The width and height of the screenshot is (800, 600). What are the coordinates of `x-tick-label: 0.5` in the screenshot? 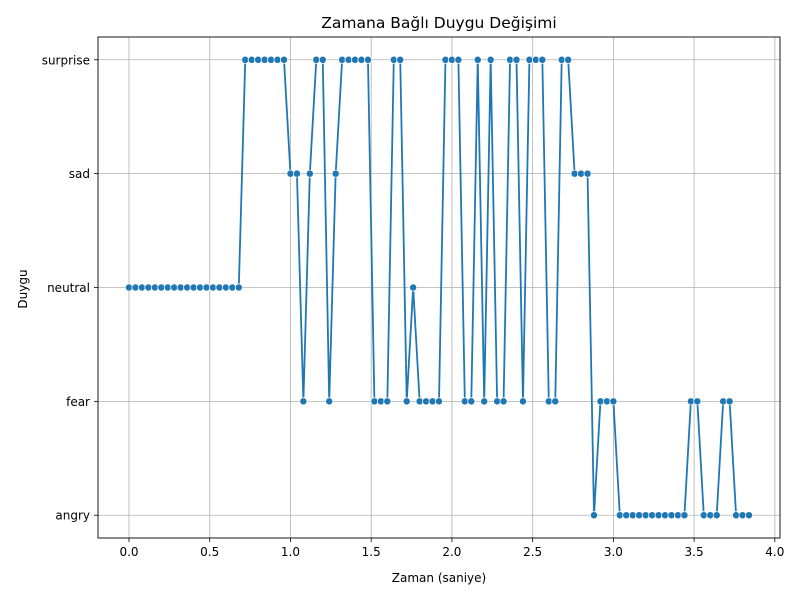 It's located at (209, 552).